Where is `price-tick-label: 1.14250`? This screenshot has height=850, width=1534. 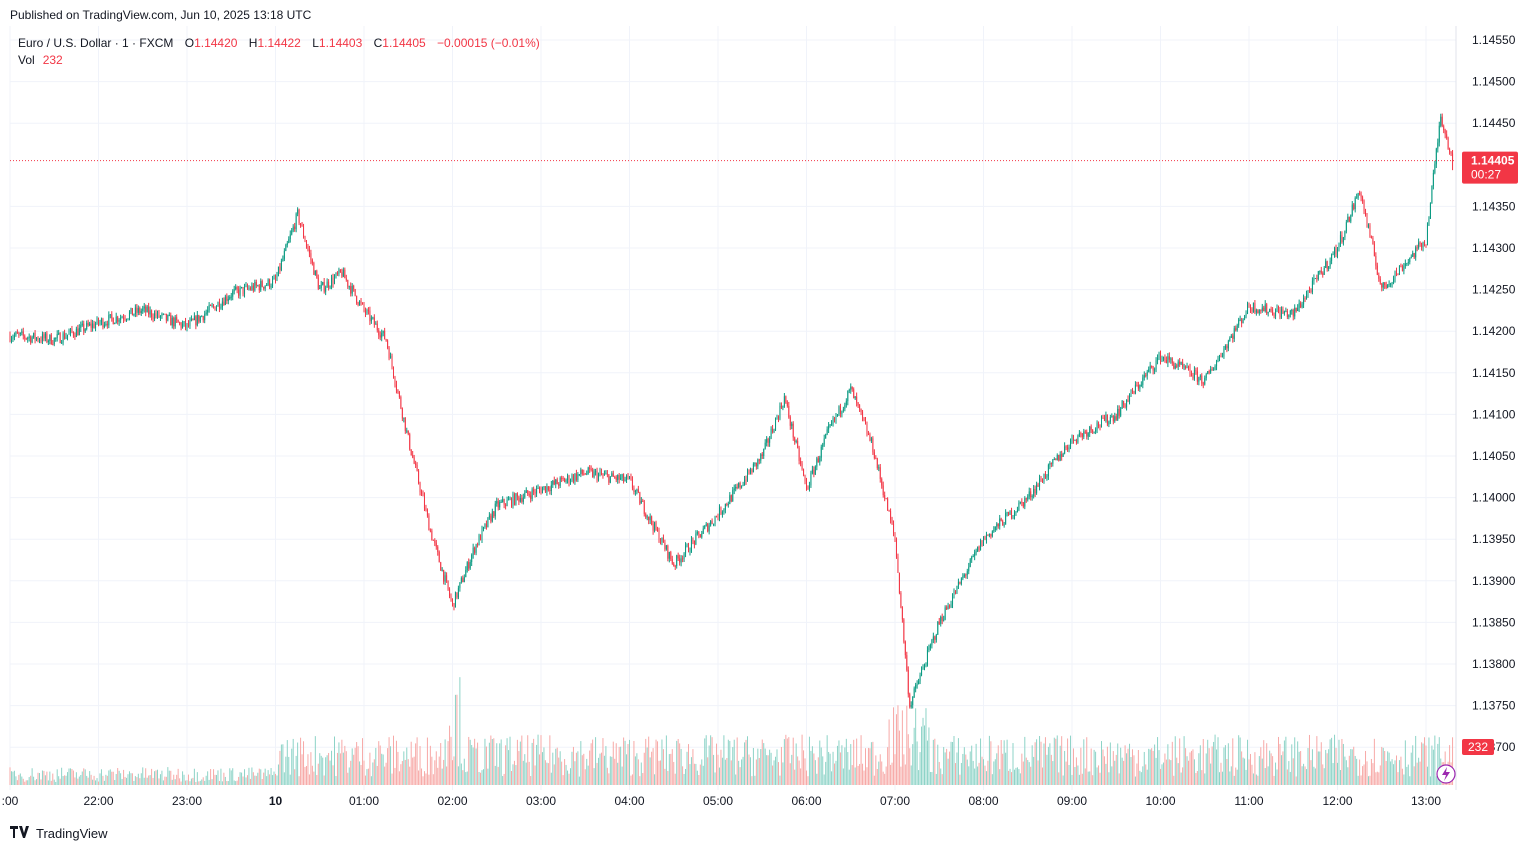
price-tick-label: 1.14250 is located at coordinates (1494, 290).